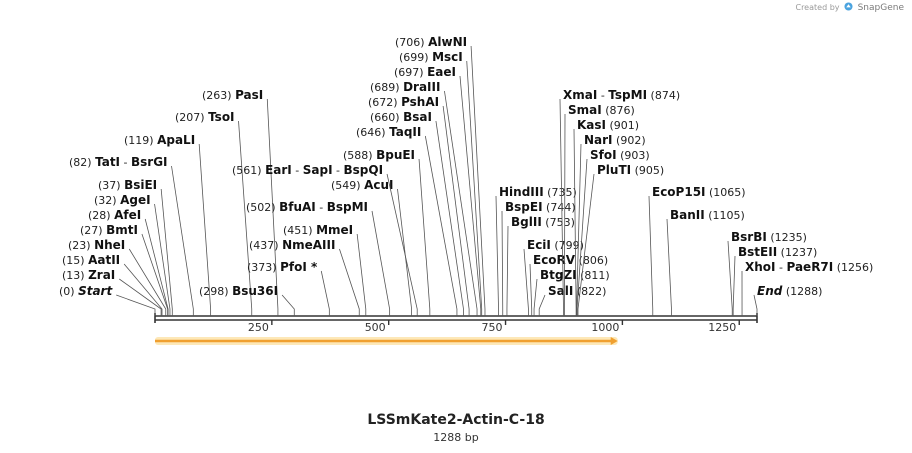 This screenshot has height=453, width=912. I want to click on site-label-eaei: (697) EaeI, so click(438, 190).